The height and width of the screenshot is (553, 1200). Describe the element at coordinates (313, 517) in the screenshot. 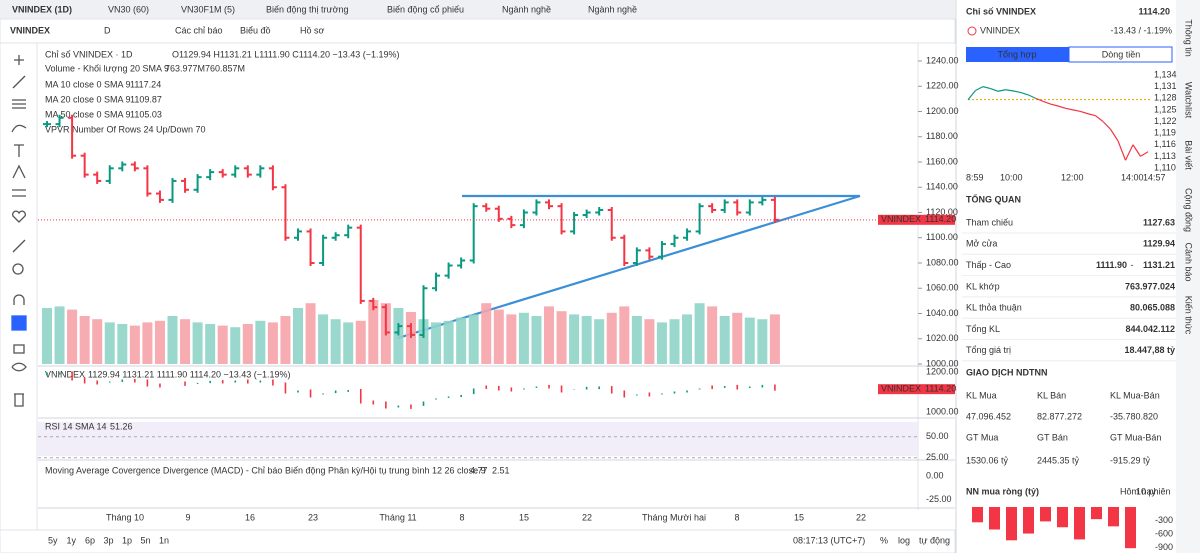

I see `x-tick-label: 23` at that location.